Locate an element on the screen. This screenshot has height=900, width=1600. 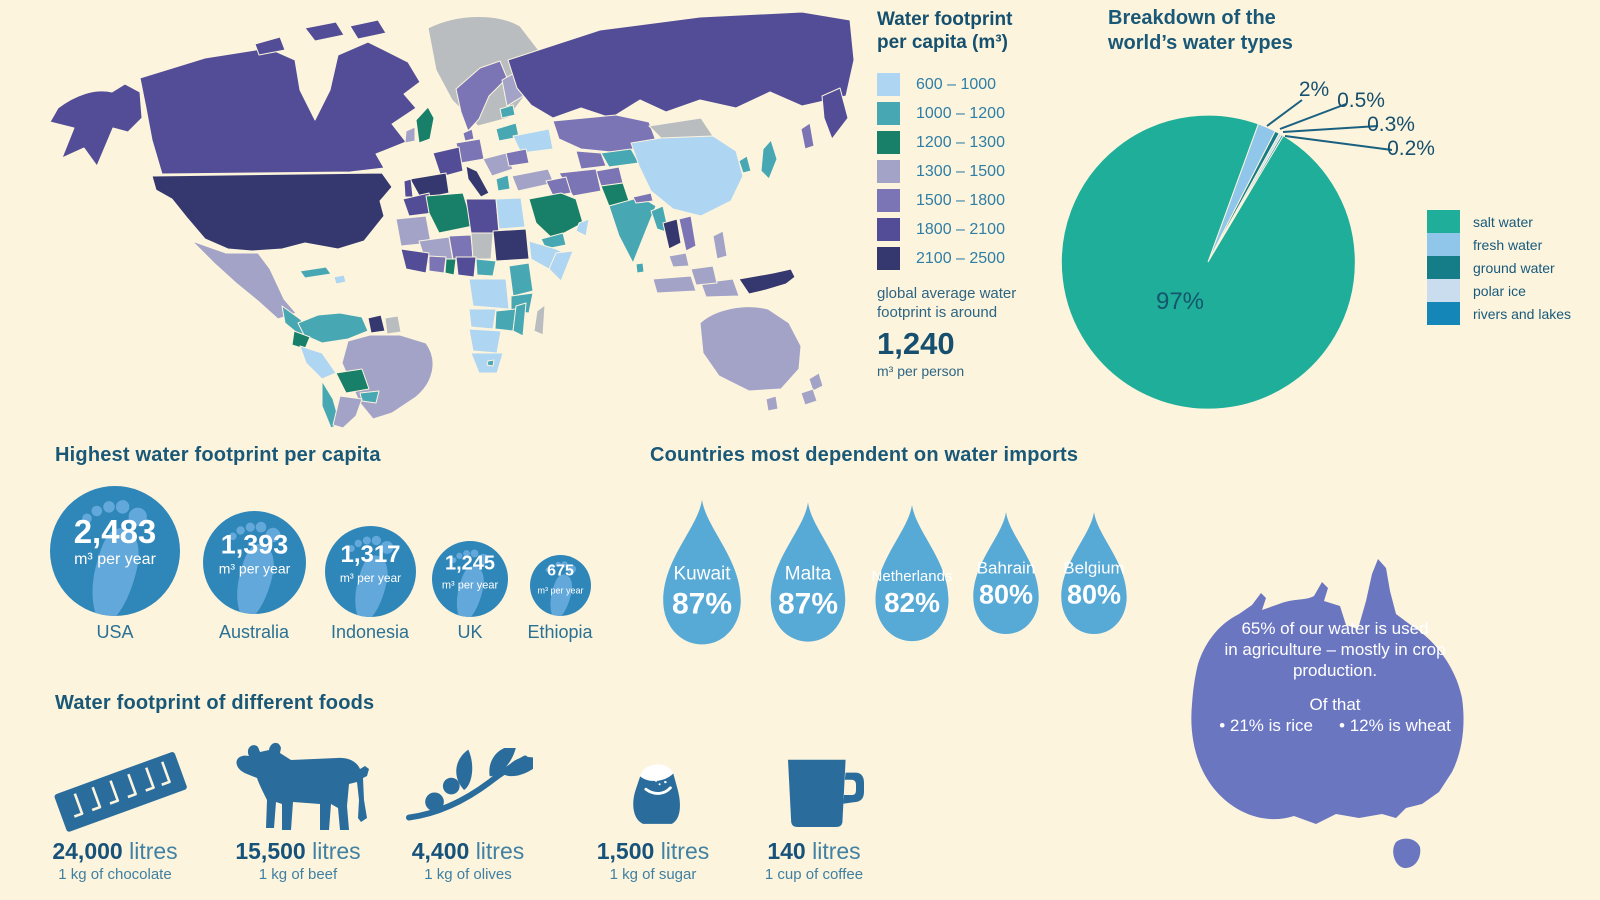
legend-label: 1300 – 1500 is located at coordinates (960, 171).